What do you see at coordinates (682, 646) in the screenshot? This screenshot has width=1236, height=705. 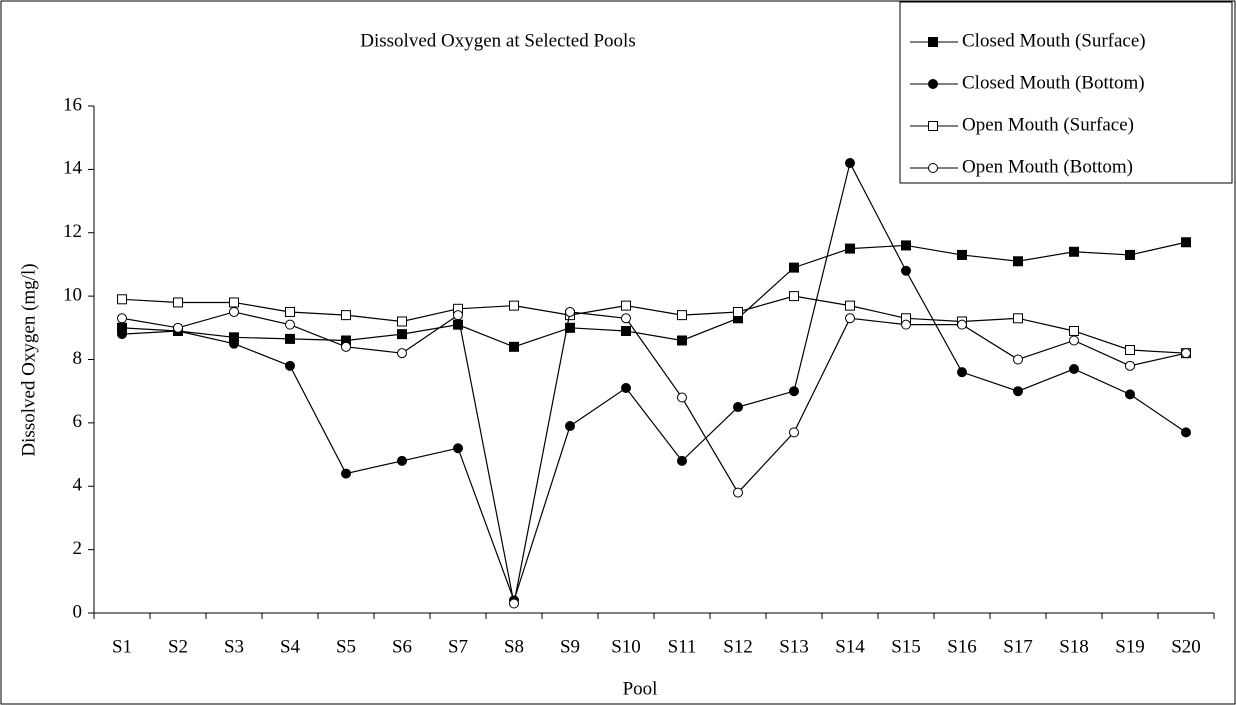 I see `x-tick-label: S11` at bounding box center [682, 646].